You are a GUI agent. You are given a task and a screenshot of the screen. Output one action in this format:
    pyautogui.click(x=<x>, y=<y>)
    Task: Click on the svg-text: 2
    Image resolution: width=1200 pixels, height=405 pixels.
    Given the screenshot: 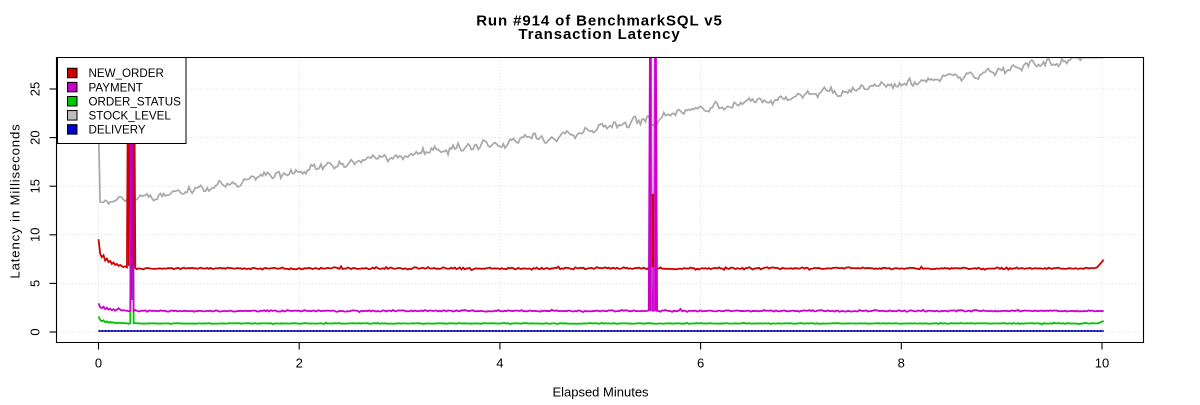 What is the action you would take?
    pyautogui.click(x=299, y=363)
    